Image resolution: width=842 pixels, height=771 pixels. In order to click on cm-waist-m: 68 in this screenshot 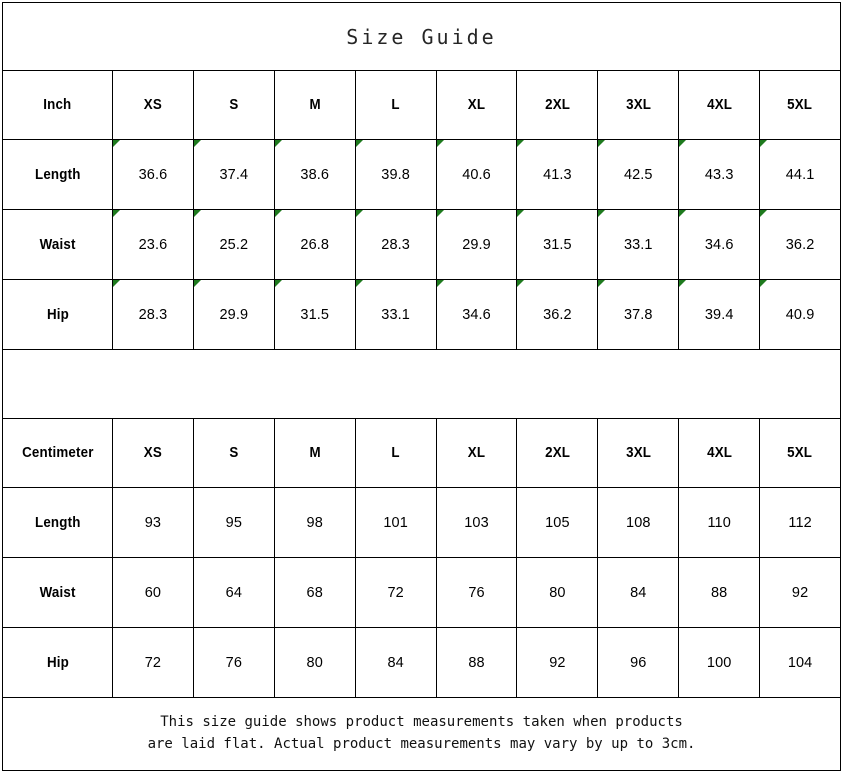, I will do `click(314, 592)`.